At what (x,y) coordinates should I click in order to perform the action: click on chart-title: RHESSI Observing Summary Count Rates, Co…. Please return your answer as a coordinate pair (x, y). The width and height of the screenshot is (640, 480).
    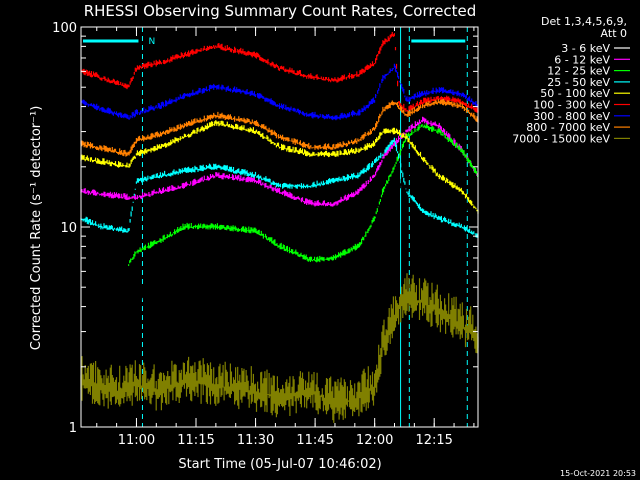
    Looking at the image, I should click on (280, 11).